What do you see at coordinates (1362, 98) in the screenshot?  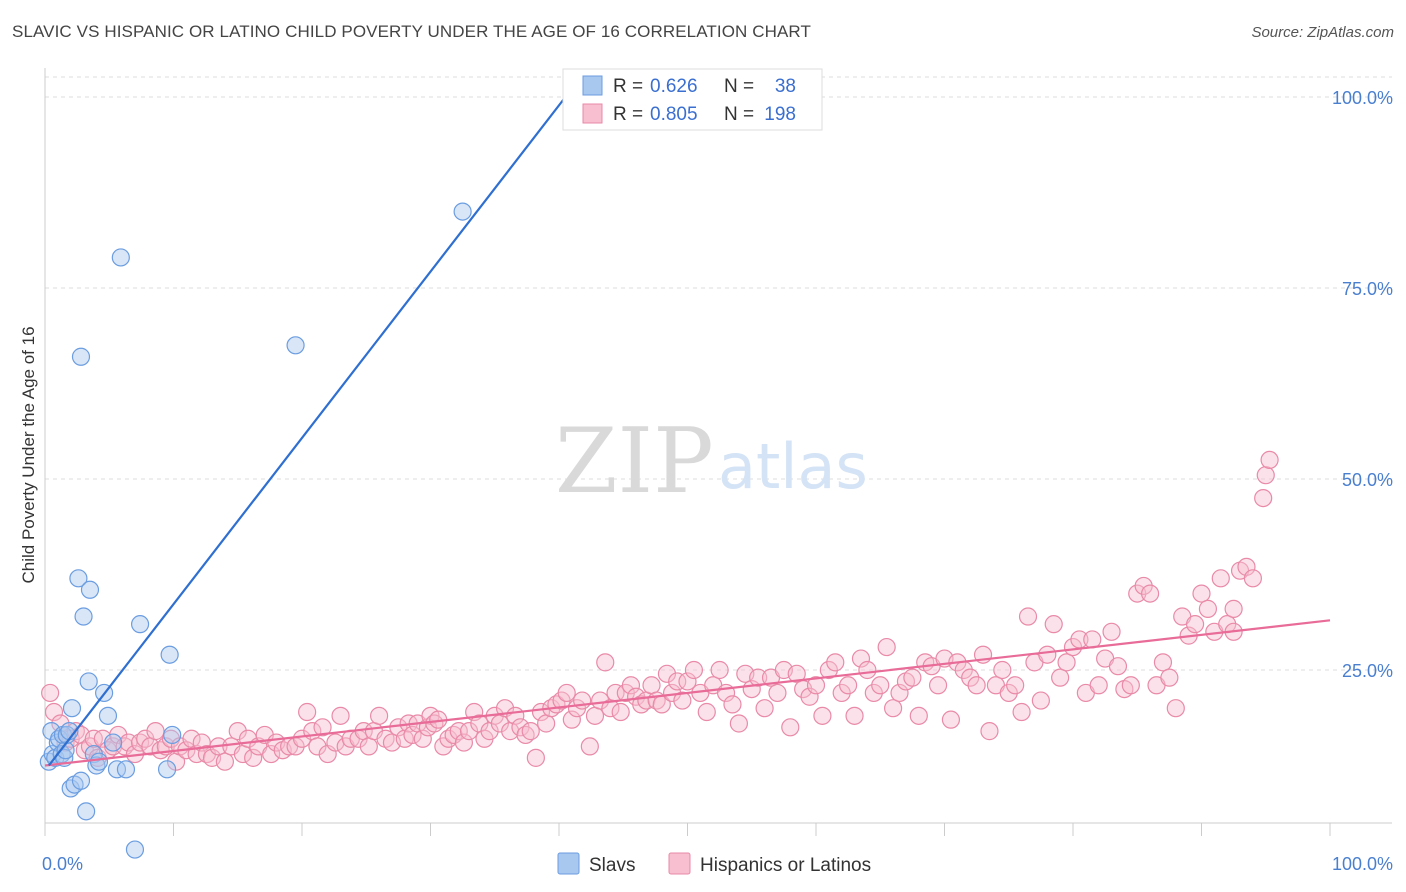 I see `y-tick-label-3: 100.0%` at bounding box center [1362, 98].